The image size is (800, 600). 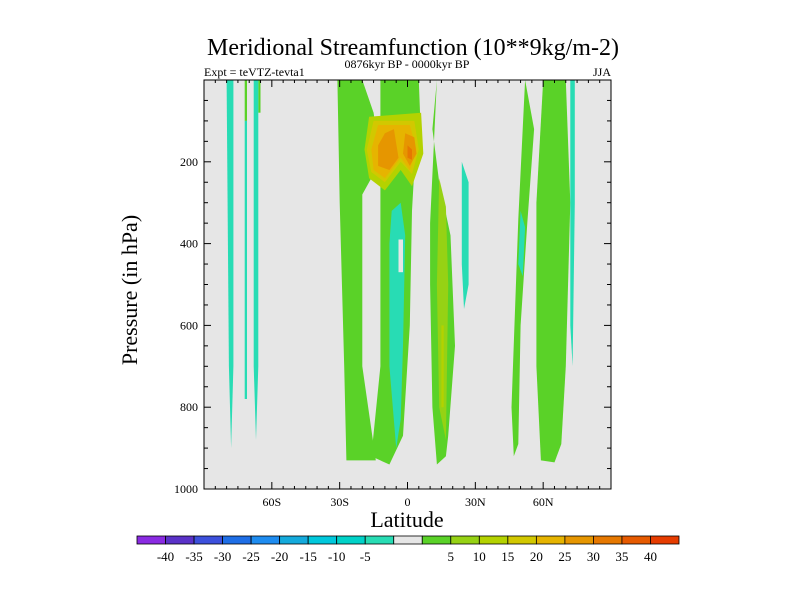 I want to click on colorbar-label: -10, so click(x=336, y=556).